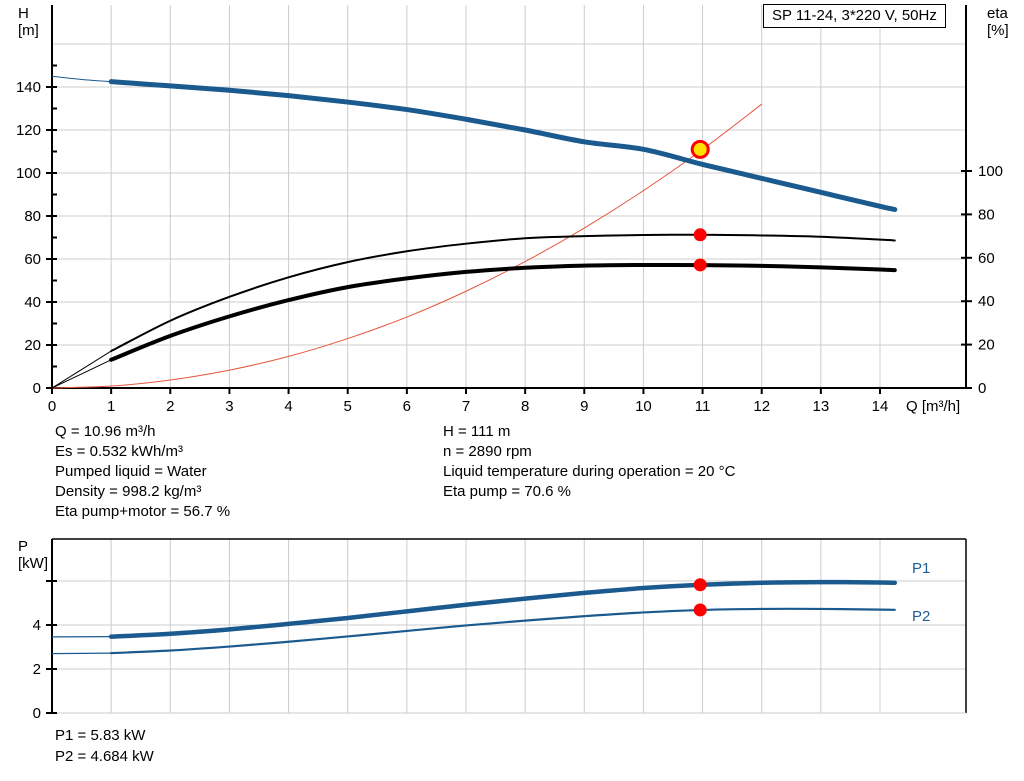 This screenshot has height=781, width=1024. Describe the element at coordinates (700, 585) in the screenshot. I see `p1-duty-point` at that location.